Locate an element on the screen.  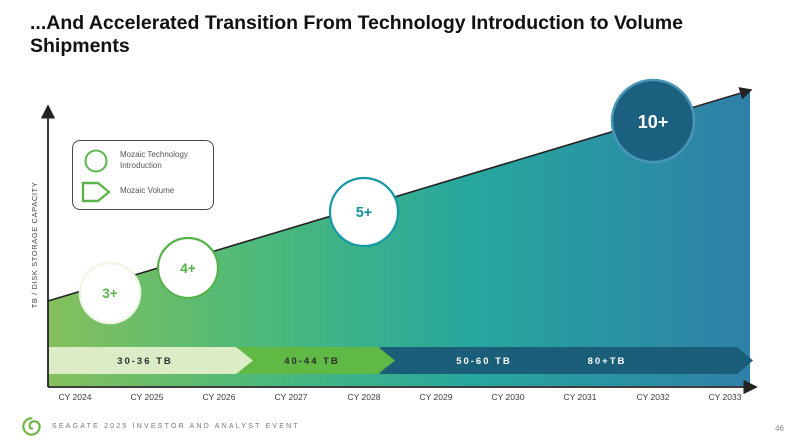
slide-footer: SEAGATE 2025 INVESTOR AND ANALYST EVENT is located at coordinates (160, 426).